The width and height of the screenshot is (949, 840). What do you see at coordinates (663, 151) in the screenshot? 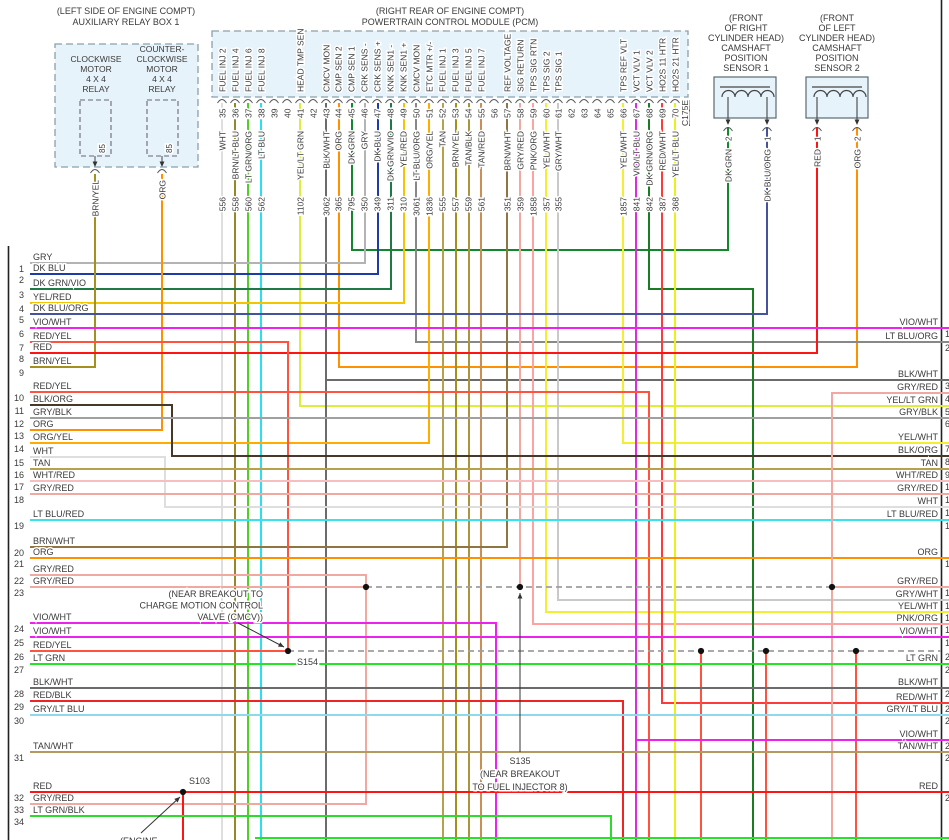
I see `pcm-pin-wire-color-69: RED/WHT` at bounding box center [663, 151].